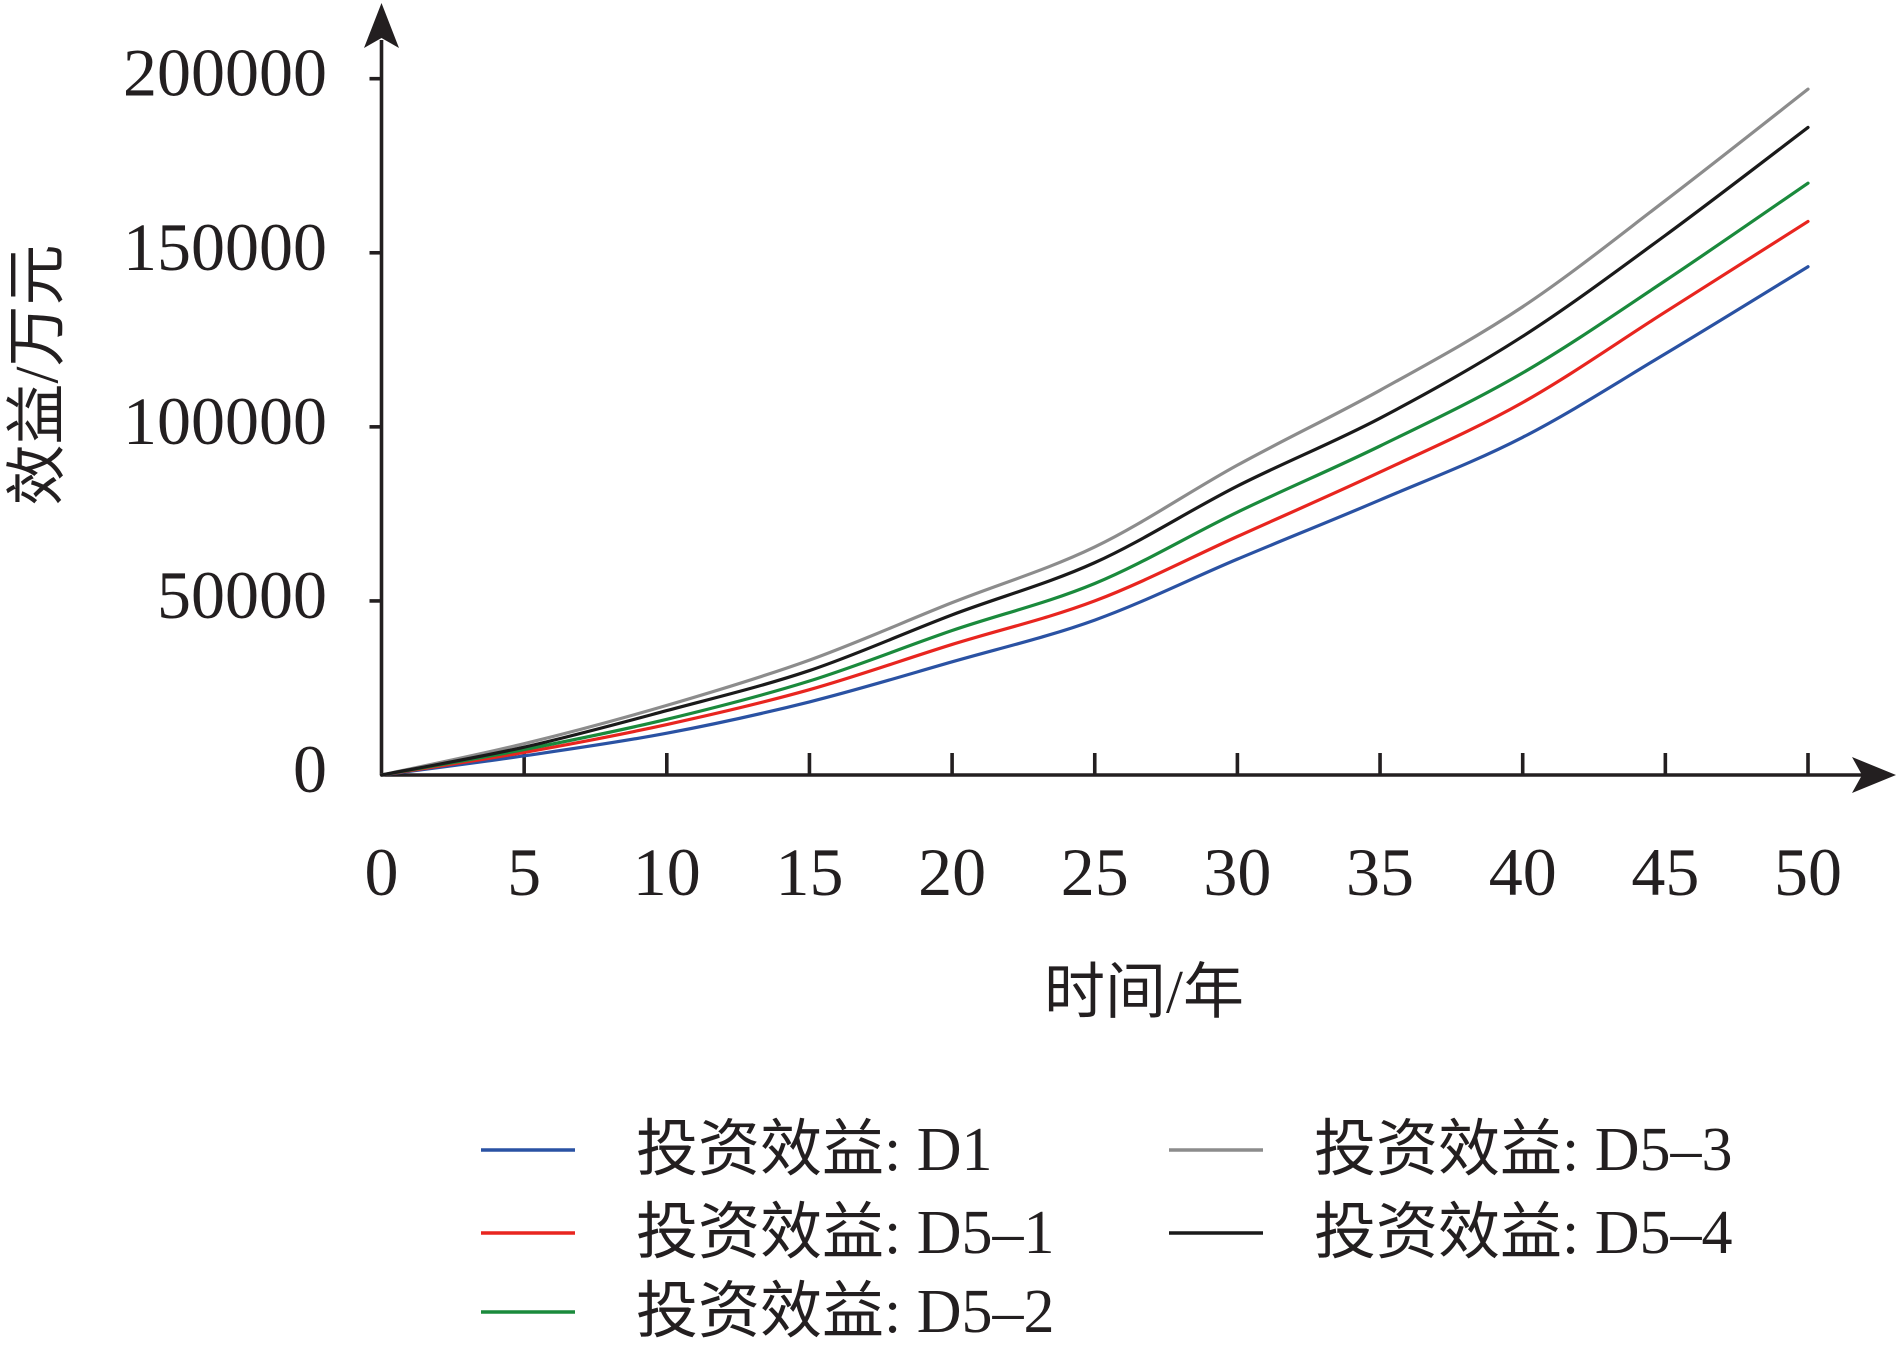 The width and height of the screenshot is (1899, 1348). What do you see at coordinates (225, 247) in the screenshot?
I see `y-tick-label: 150000` at bounding box center [225, 247].